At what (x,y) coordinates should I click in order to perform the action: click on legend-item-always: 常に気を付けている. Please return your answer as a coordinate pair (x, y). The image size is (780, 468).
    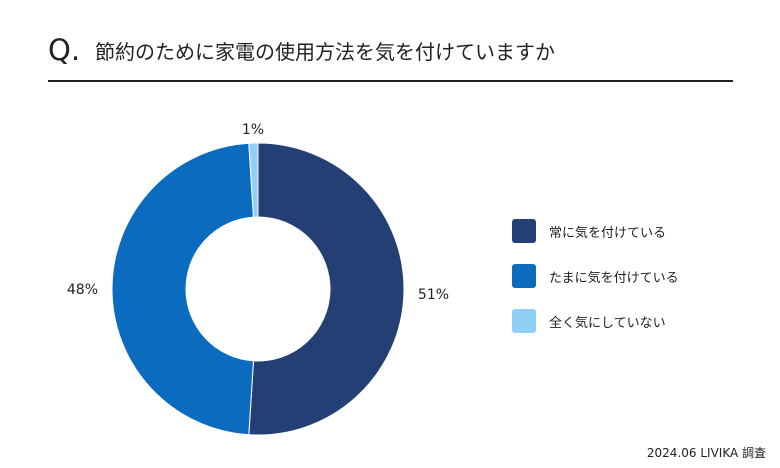
    Looking at the image, I should click on (595, 231).